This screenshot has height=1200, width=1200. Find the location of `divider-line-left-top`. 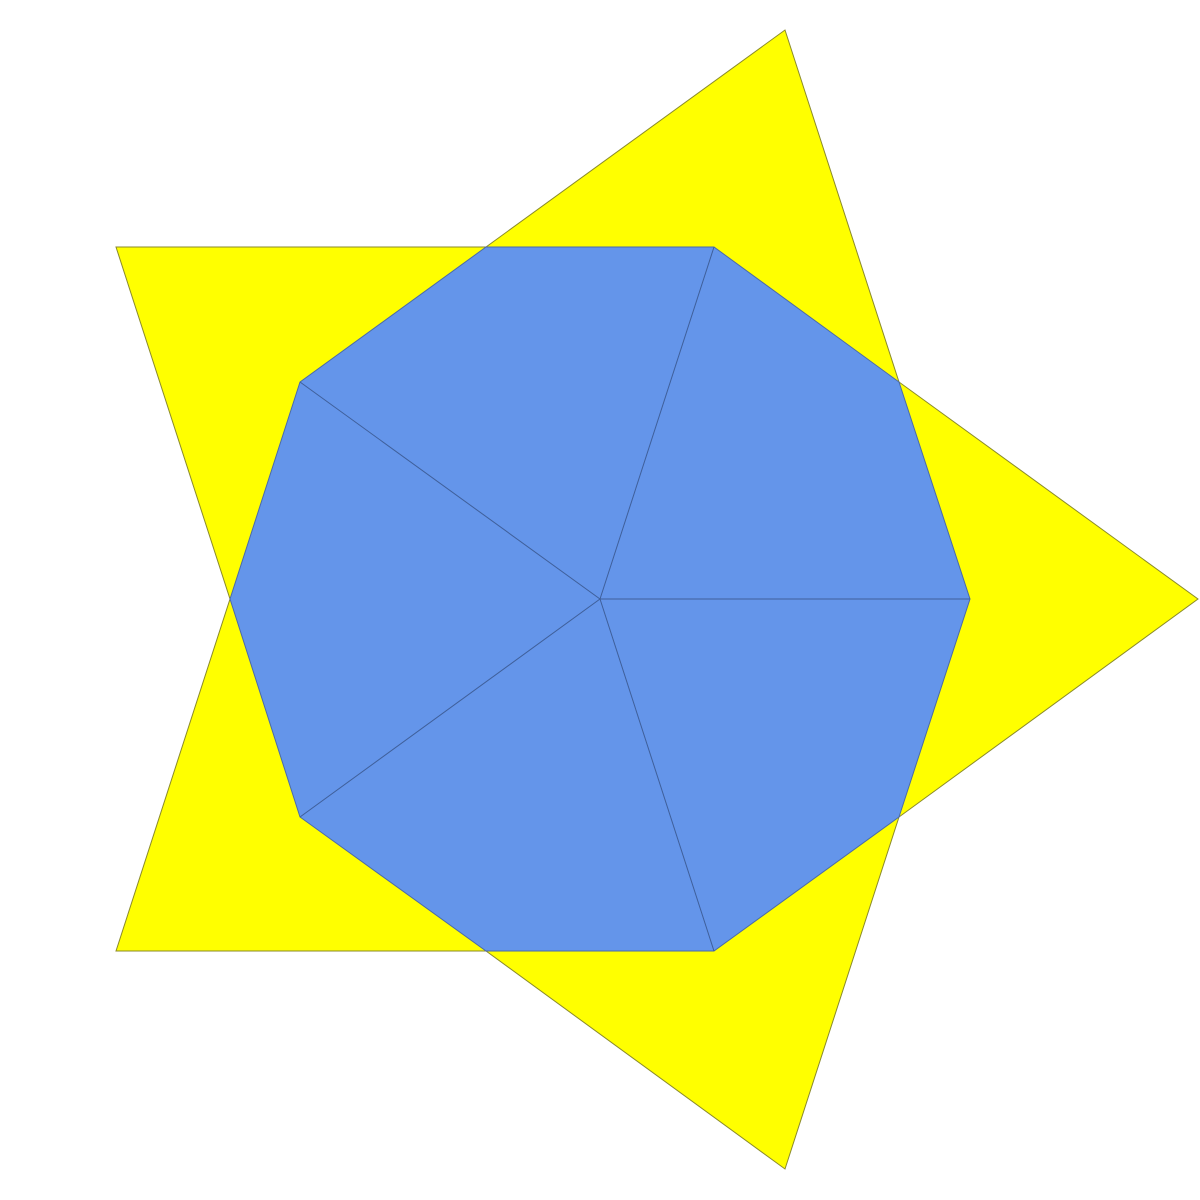

divider-line-left-top is located at coordinates (450, 490).